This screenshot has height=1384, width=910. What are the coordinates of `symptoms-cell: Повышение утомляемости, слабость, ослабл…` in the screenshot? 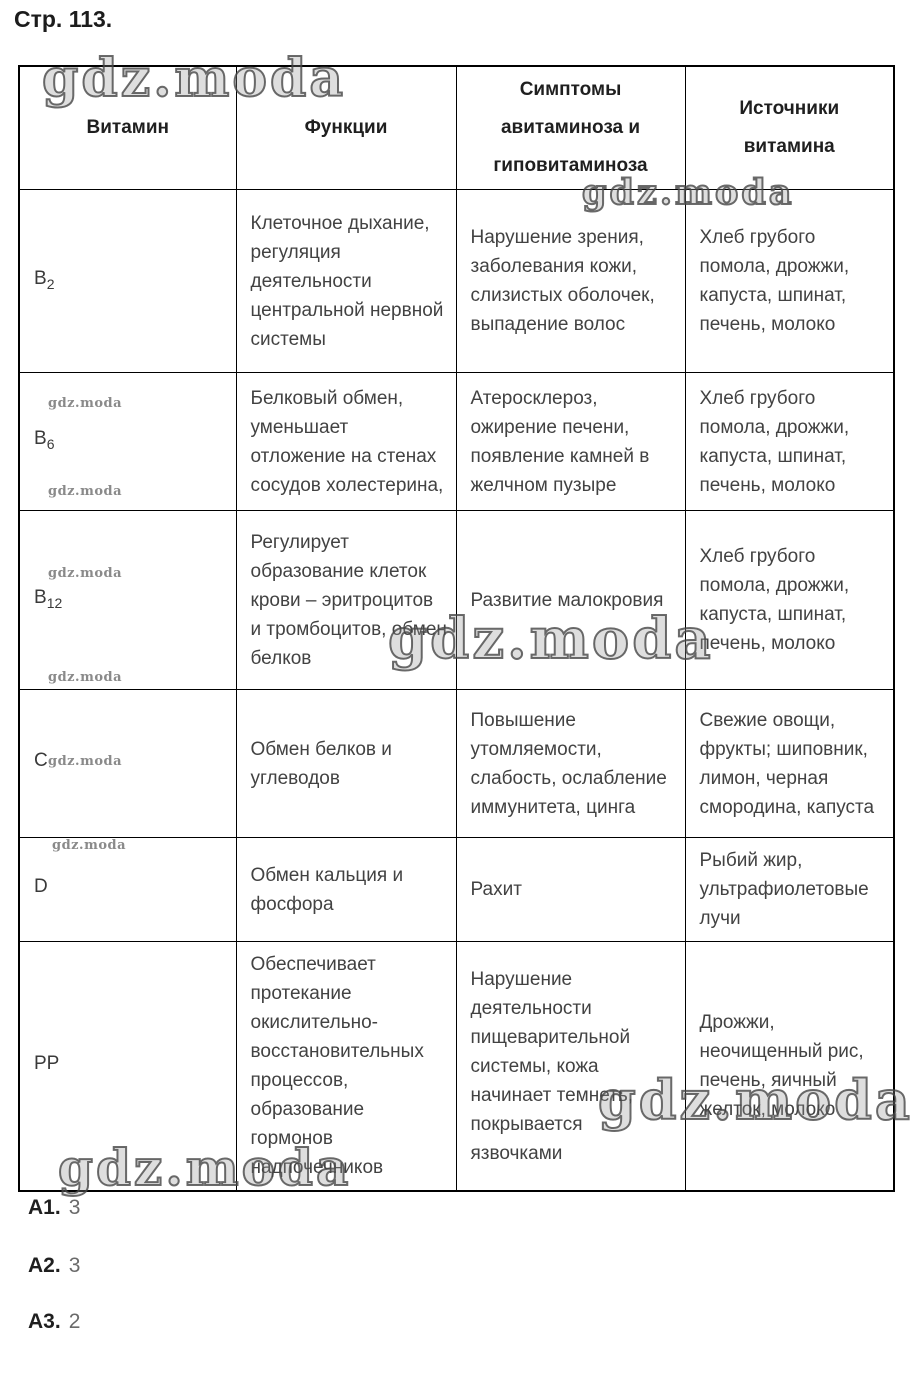 It's located at (570, 763).